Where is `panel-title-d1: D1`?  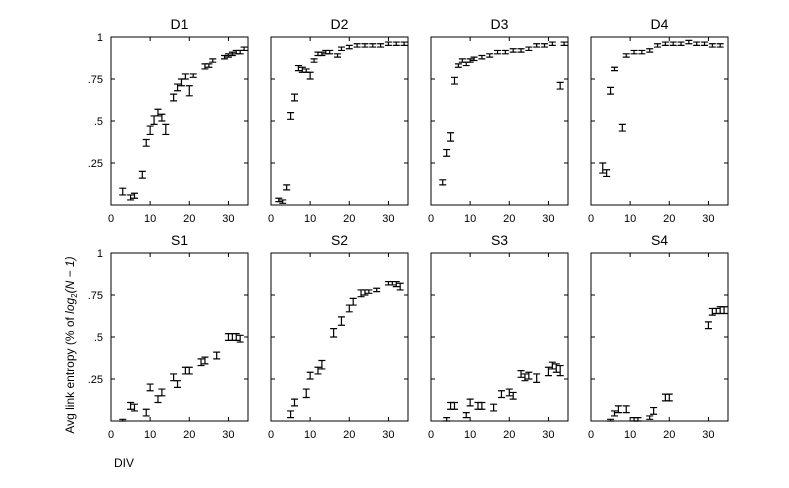 panel-title-d1: D1 is located at coordinates (180, 24).